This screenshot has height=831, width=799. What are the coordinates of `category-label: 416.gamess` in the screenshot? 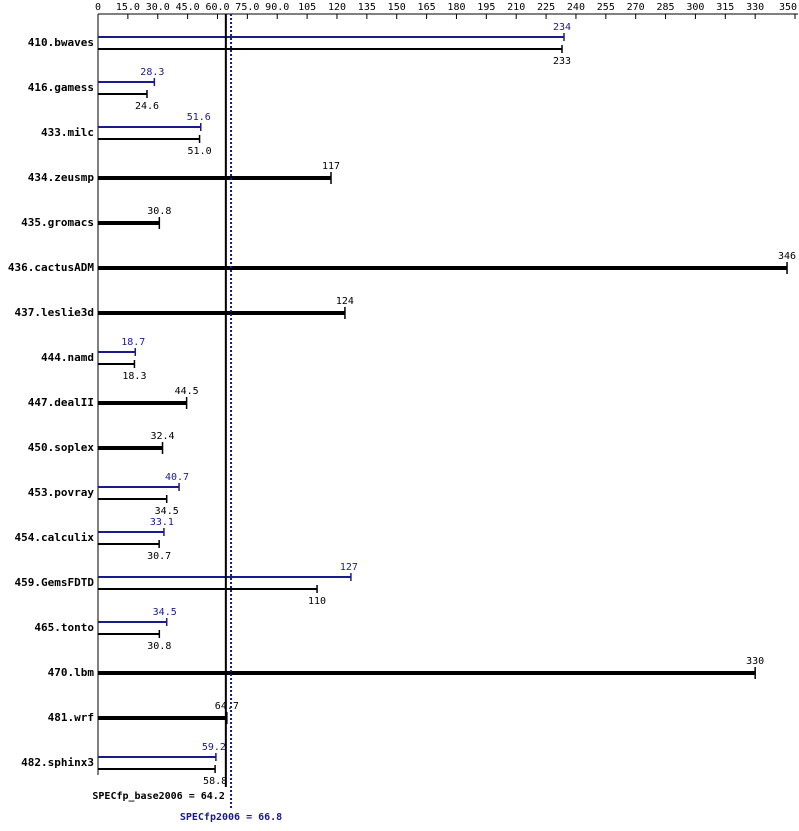 It's located at (61, 87).